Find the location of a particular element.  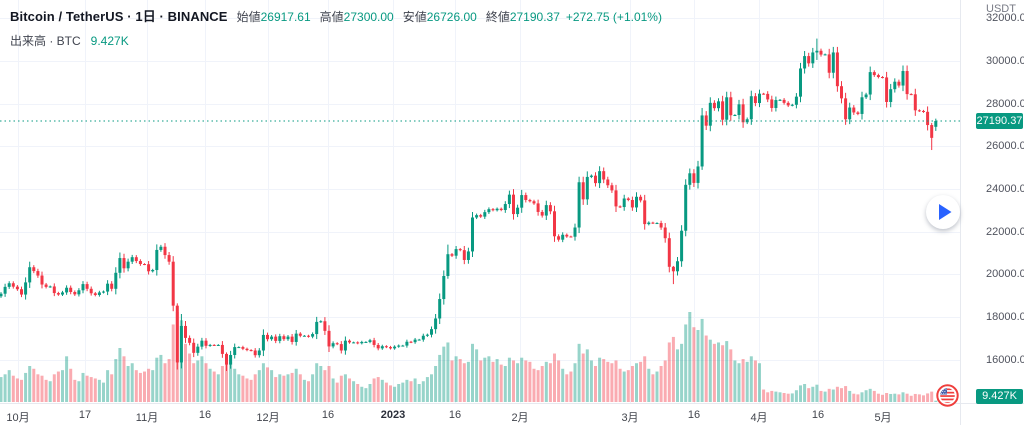

open-label: 始値 is located at coordinates (248, 17).